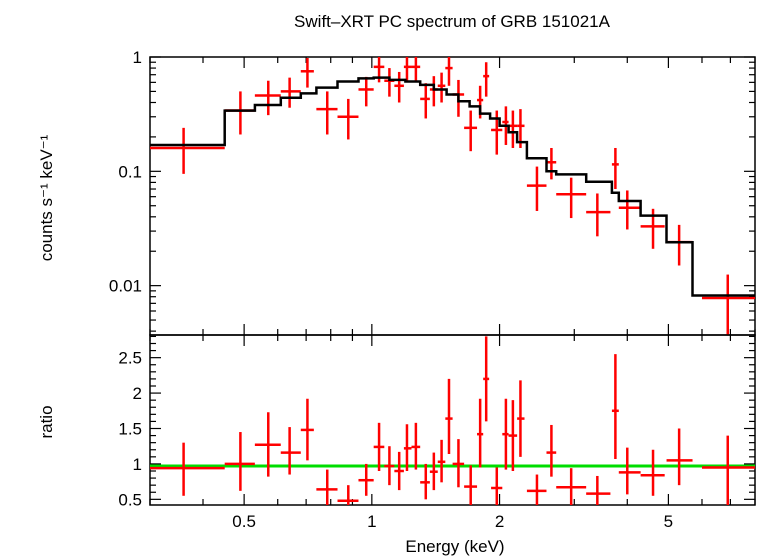 Image resolution: width=758 pixels, height=556 pixels. I want to click on y-axis-label-ratio: ratio, so click(46, 421).